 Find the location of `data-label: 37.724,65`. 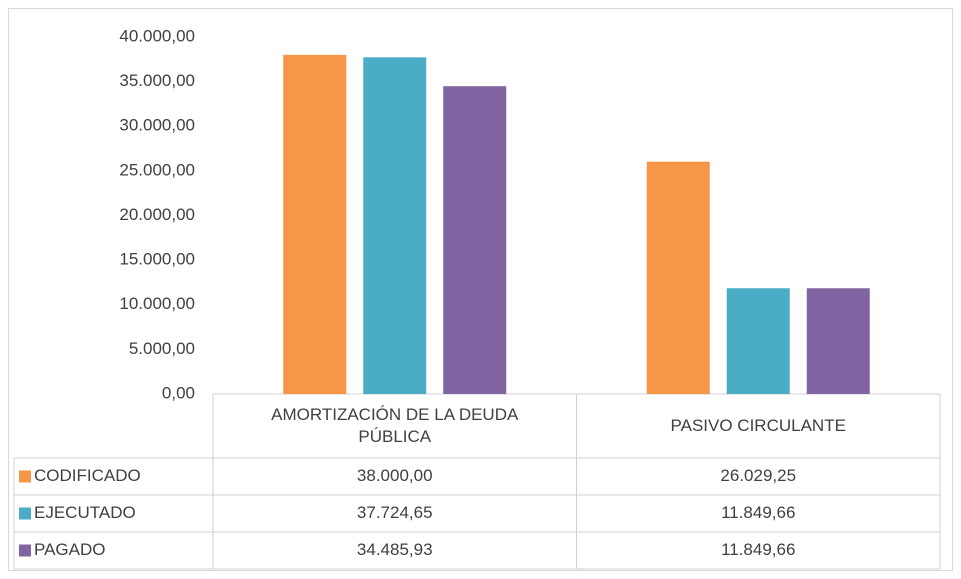

data-label: 37.724,65 is located at coordinates (395, 512).